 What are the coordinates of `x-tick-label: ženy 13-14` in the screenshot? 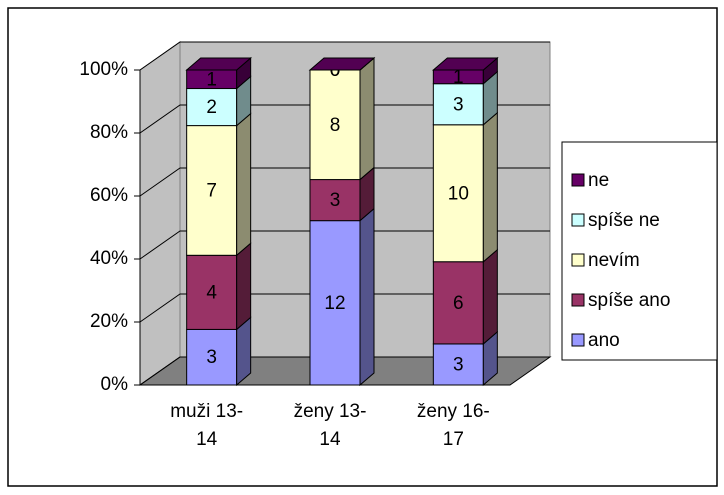 It's located at (330, 425).